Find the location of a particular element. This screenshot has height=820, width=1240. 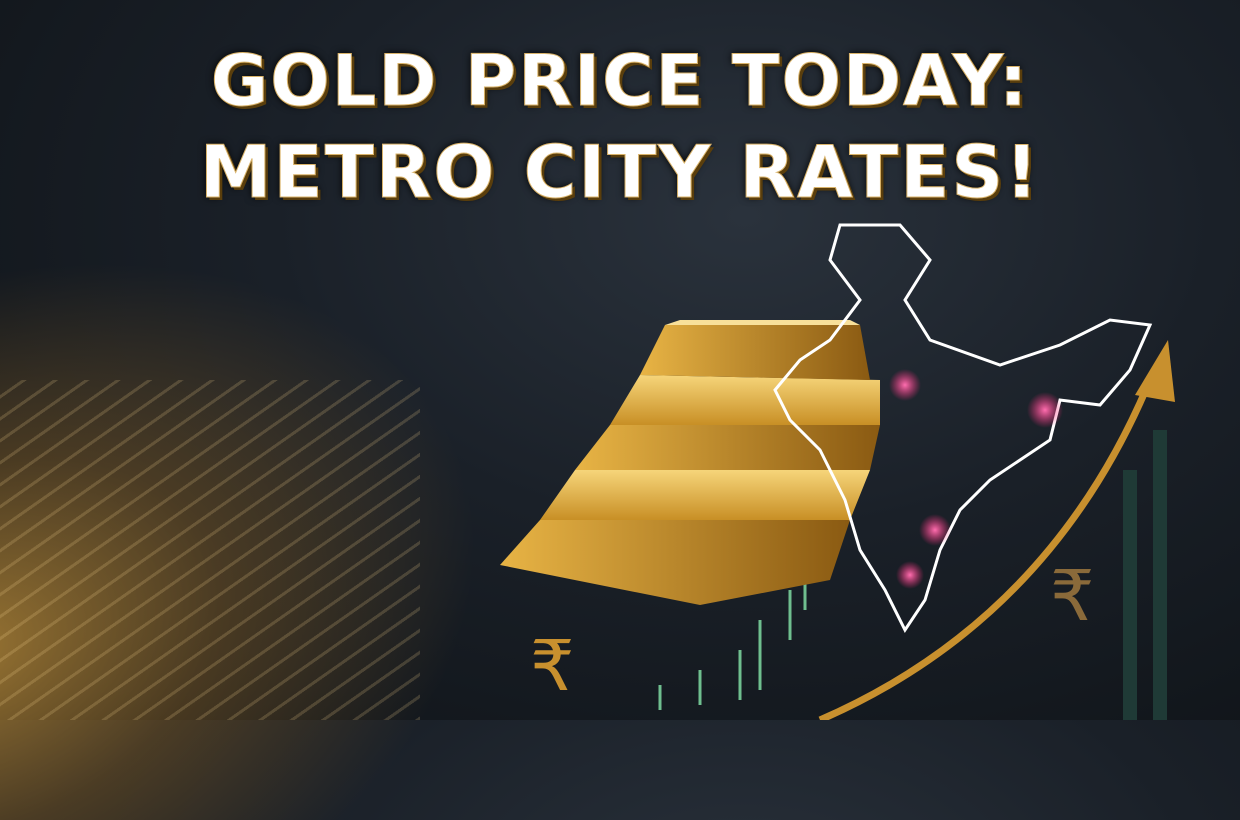

up-arrow is located at coordinates (986, 549).